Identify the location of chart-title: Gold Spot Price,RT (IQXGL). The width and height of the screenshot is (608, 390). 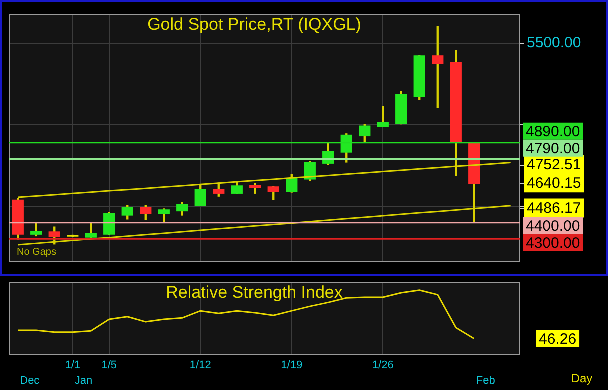
(255, 24).